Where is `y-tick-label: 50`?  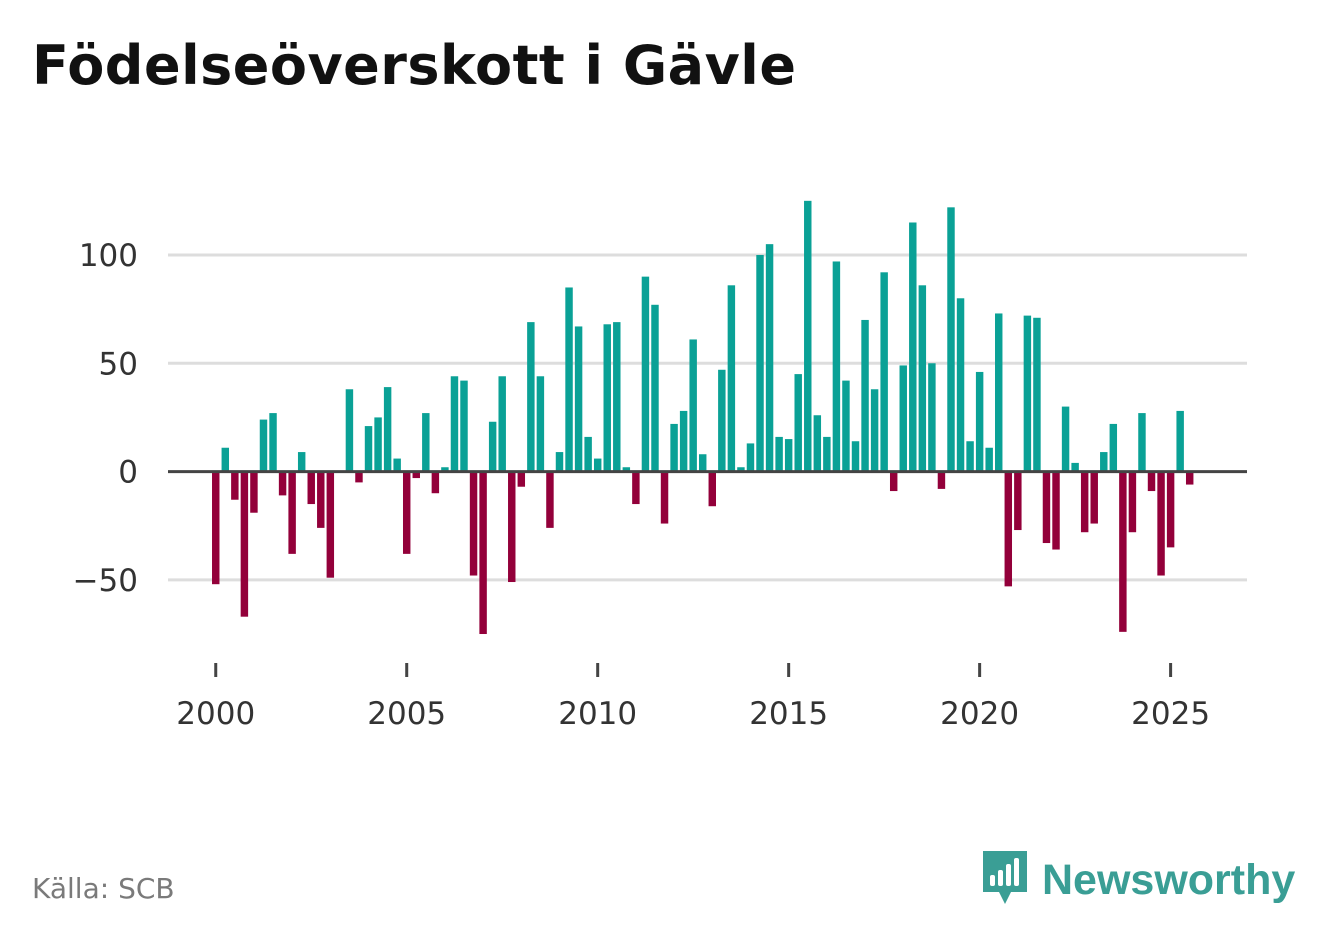 y-tick-label: 50 is located at coordinates (118, 364).